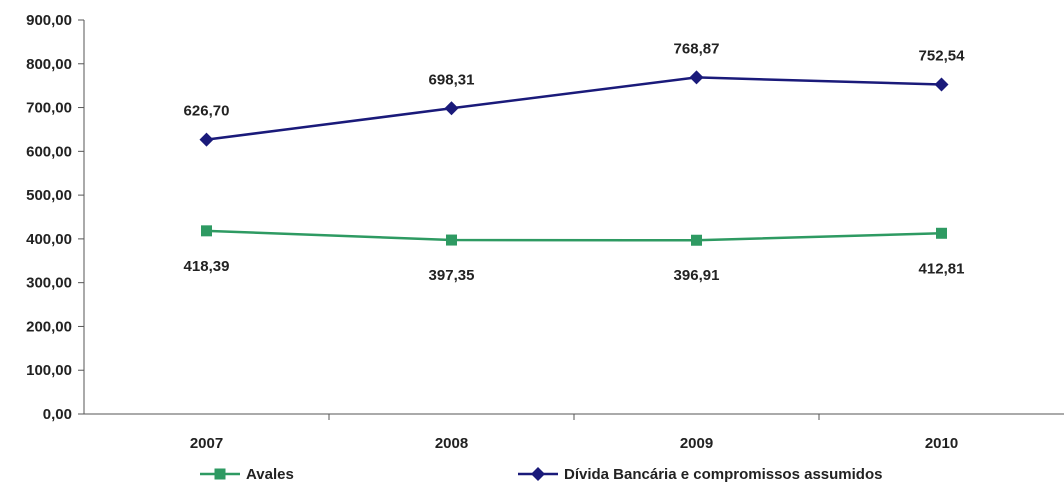 This screenshot has width=1064, height=492. I want to click on data-label: 768,87, so click(697, 48).